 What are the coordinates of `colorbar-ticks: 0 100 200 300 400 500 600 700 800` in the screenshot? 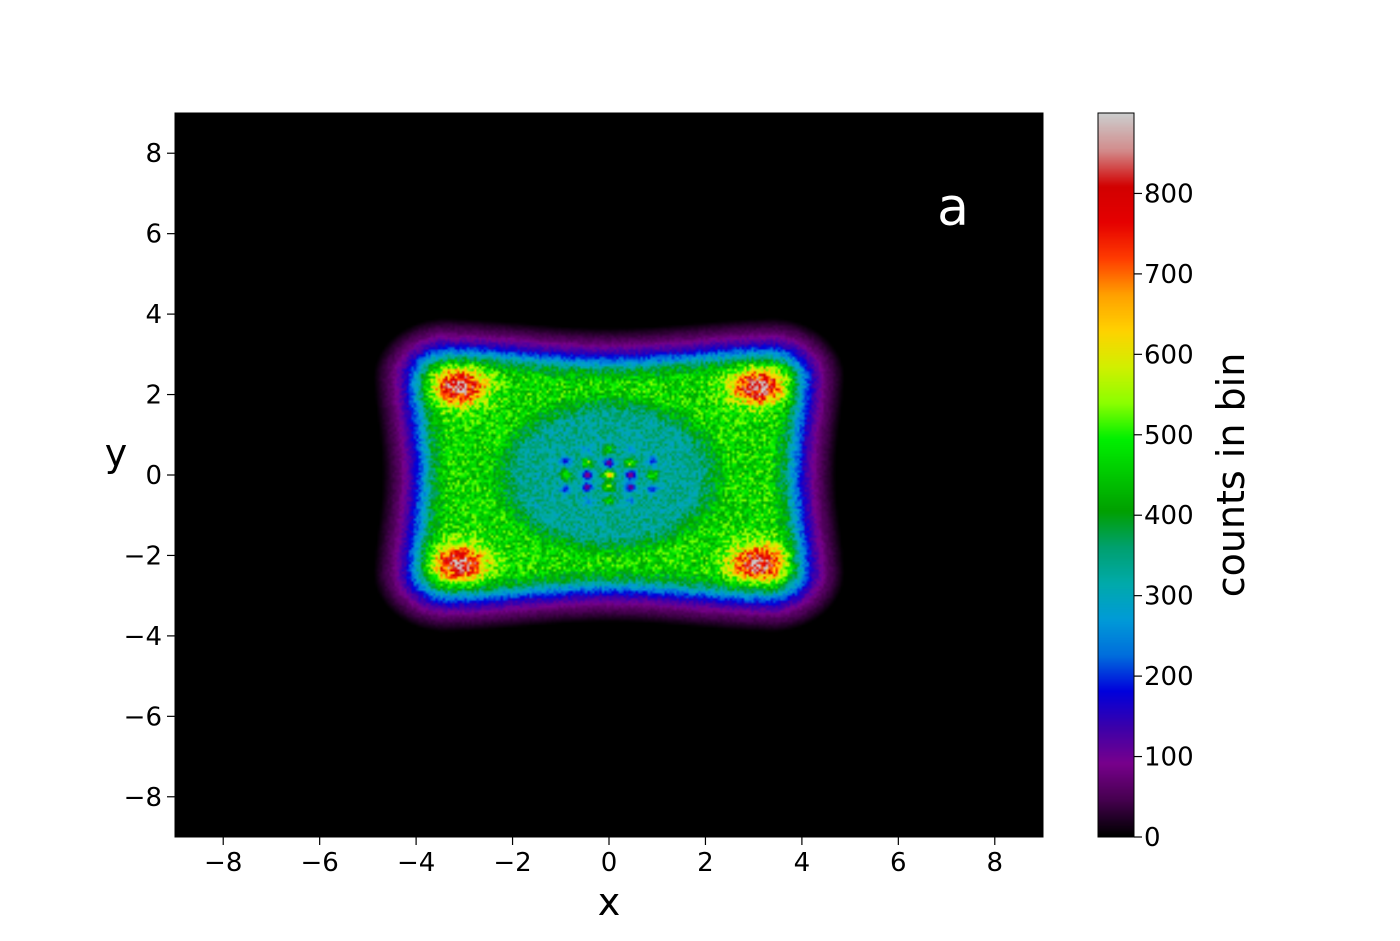 It's located at (1164, 516).